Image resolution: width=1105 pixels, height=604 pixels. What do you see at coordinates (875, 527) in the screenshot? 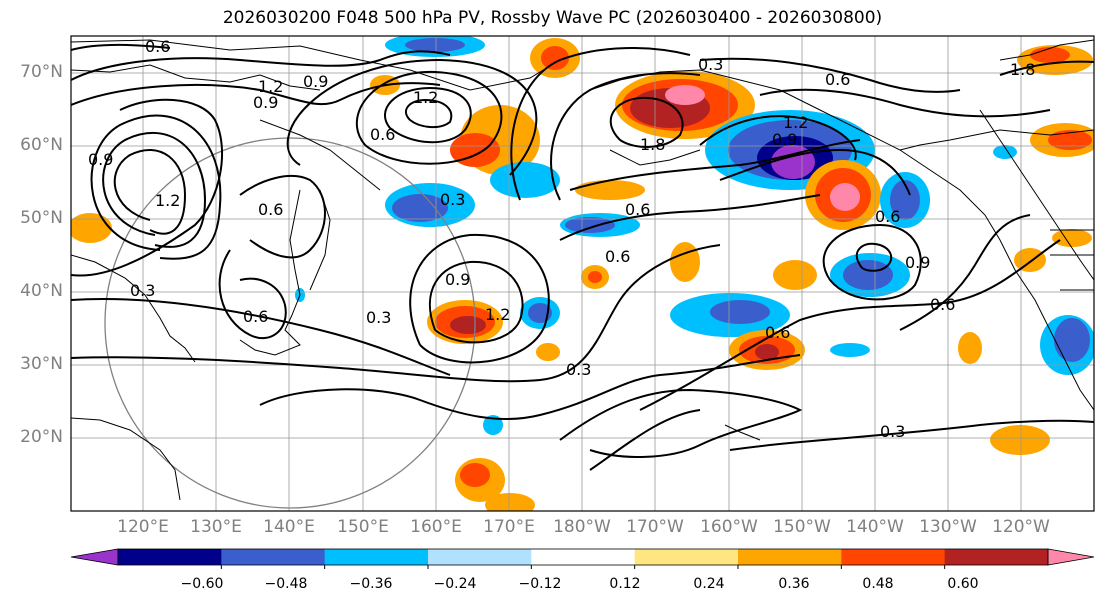
I see `lon-label: 140°W` at bounding box center [875, 527].